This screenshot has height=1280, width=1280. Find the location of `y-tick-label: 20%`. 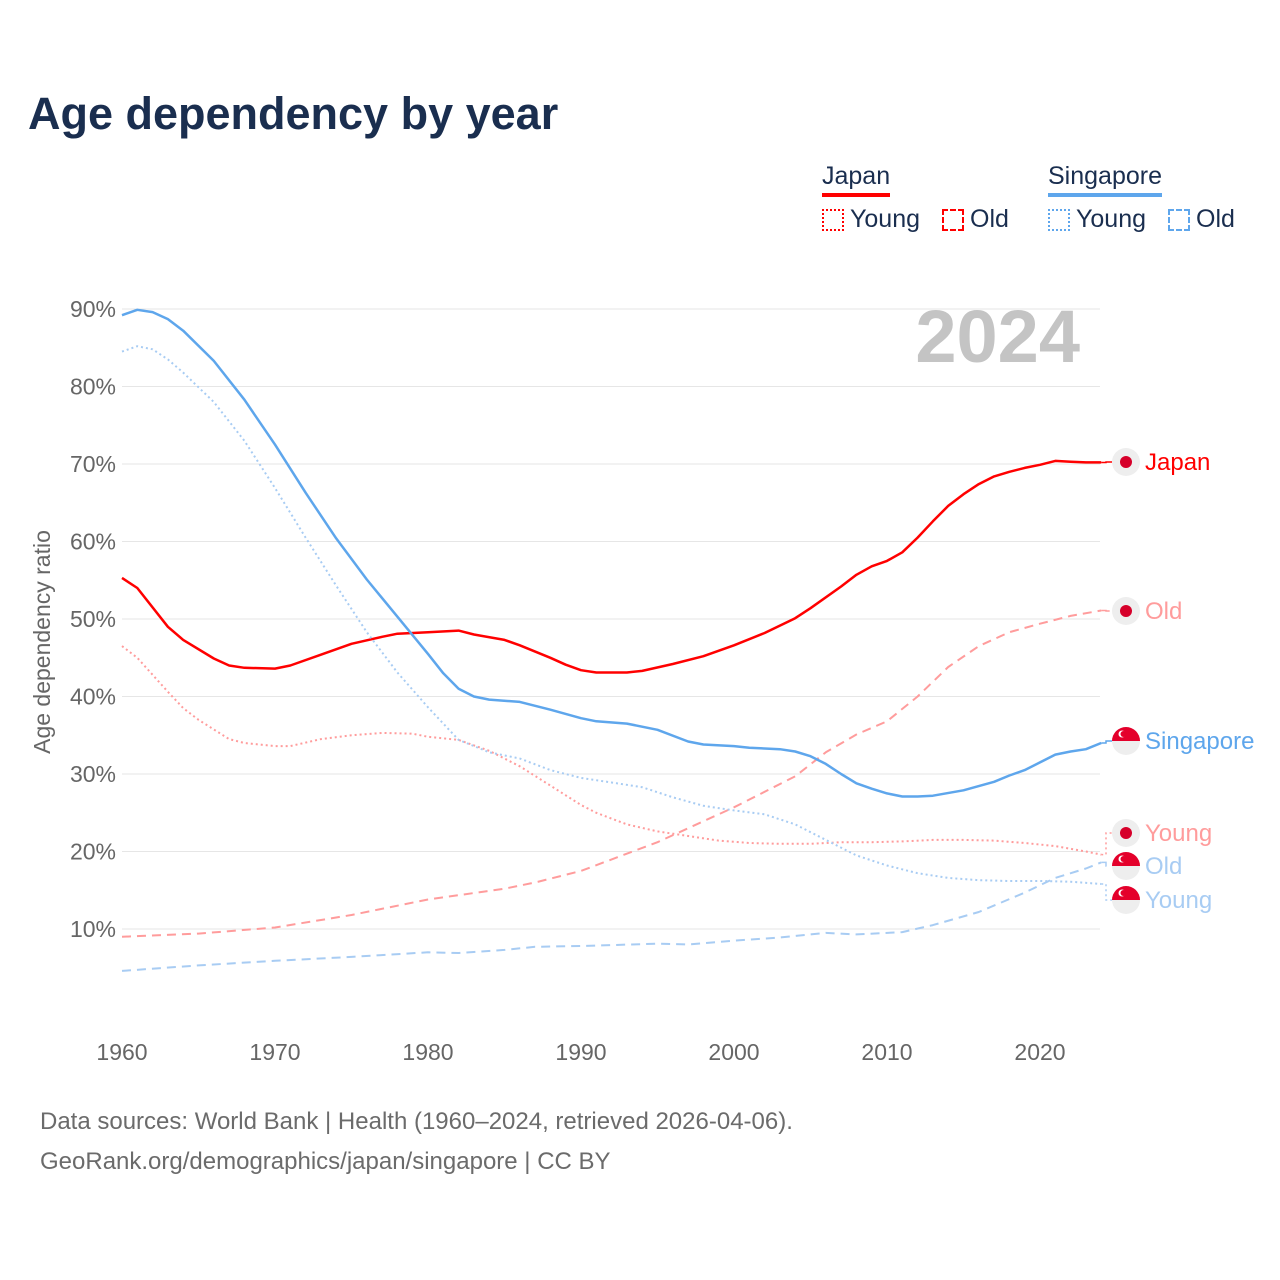

y-tick-label: 20% is located at coordinates (93, 852).